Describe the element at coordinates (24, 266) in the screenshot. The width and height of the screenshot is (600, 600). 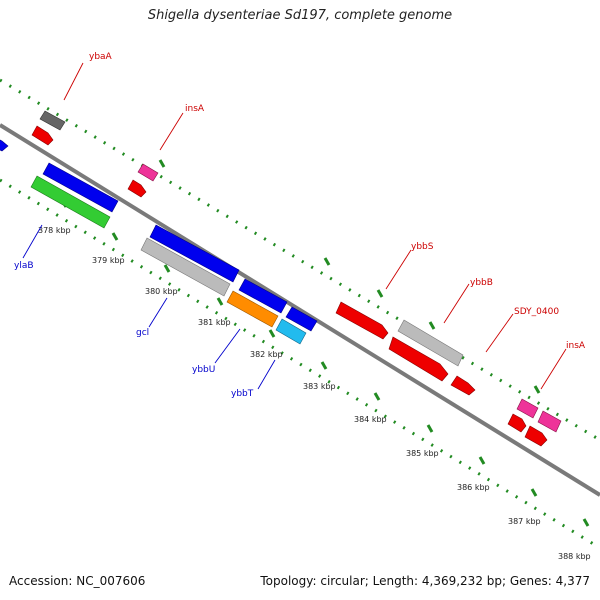
I see `gene-label-ylaB: ylaB` at that location.